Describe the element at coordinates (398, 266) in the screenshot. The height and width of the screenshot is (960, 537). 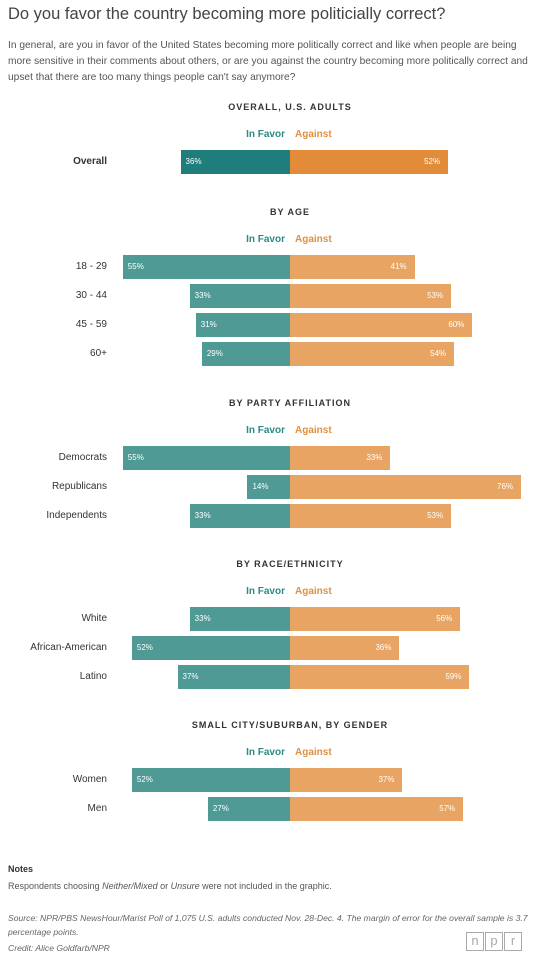
I see `value-label-against: 41%` at that location.